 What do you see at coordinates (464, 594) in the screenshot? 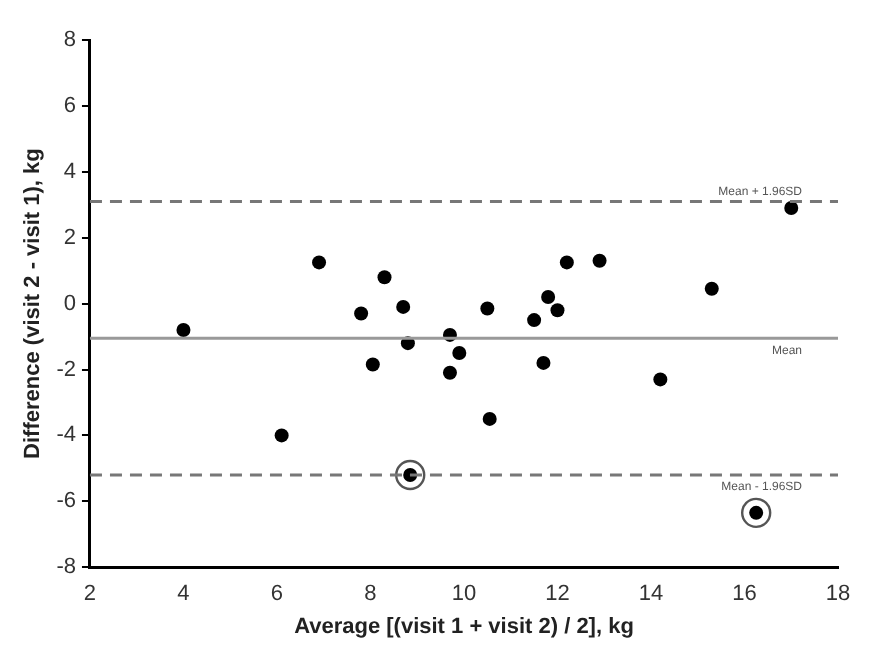
I see `x-tick-label: 10` at bounding box center [464, 594].